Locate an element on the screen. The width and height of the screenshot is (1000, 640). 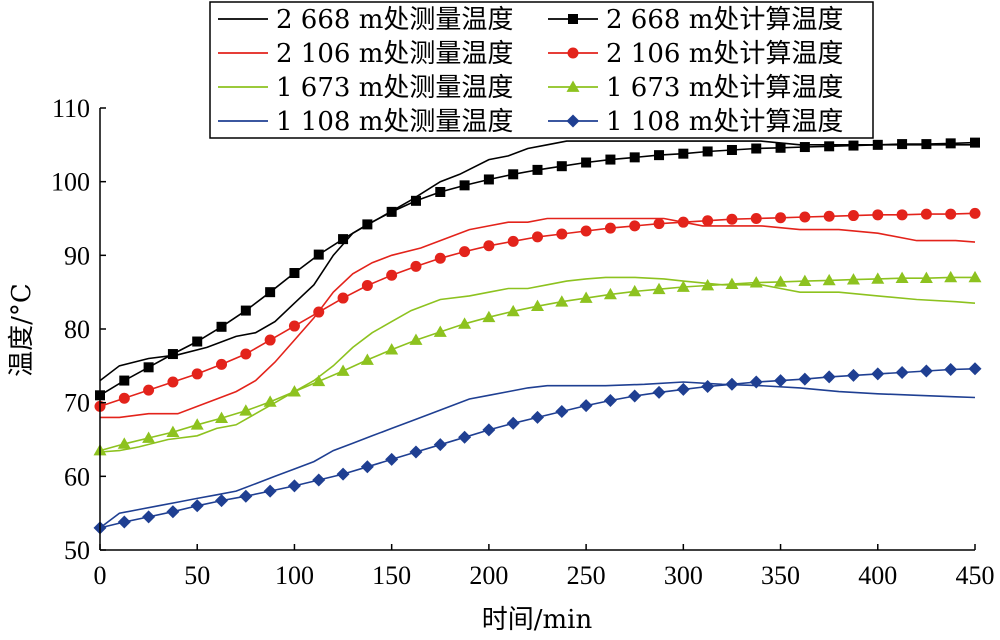
y-tick-label: 90 is located at coordinates (77, 255).